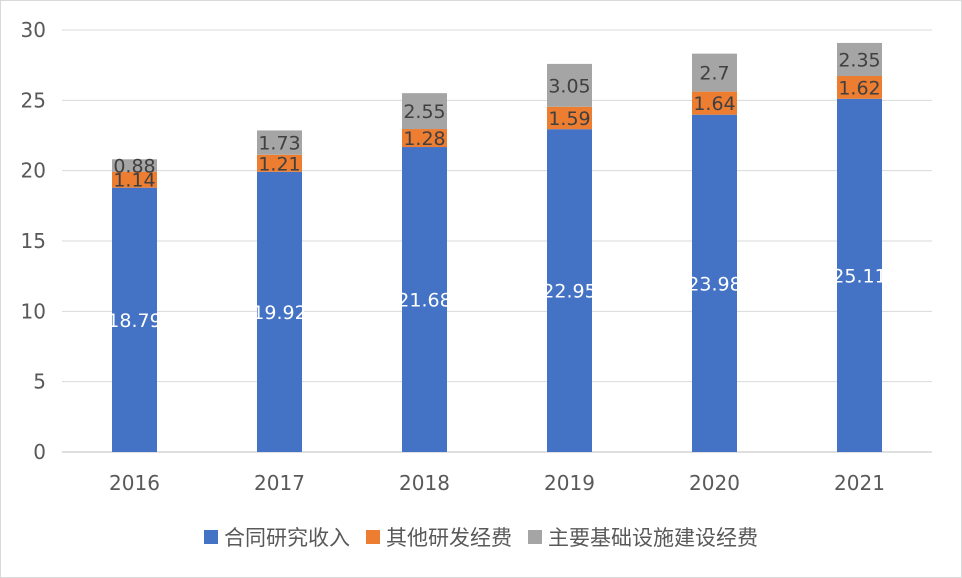 This screenshot has width=962, height=578. What do you see at coordinates (653, 538) in the screenshot?
I see `legend-label-series-3: 主要基础设施建设经费` at bounding box center [653, 538].